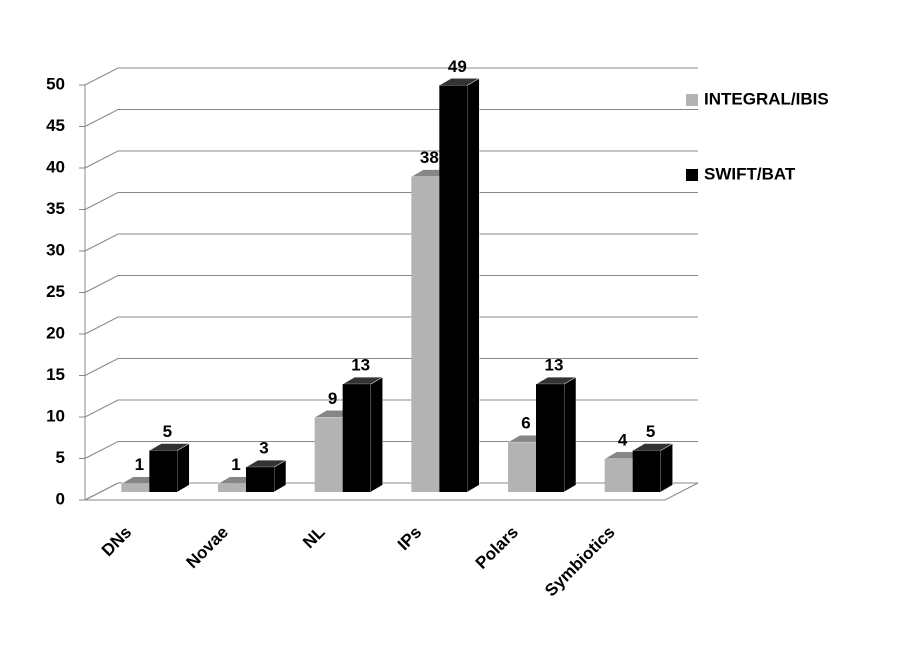 The image size is (913, 651). I want to click on y-tick-label: 50, so click(55, 83).